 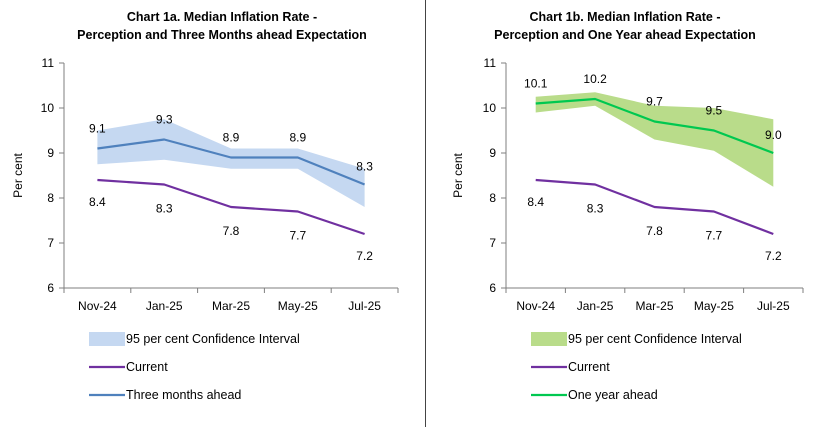 I want to click on data-label: 10.2, so click(x=595, y=79).